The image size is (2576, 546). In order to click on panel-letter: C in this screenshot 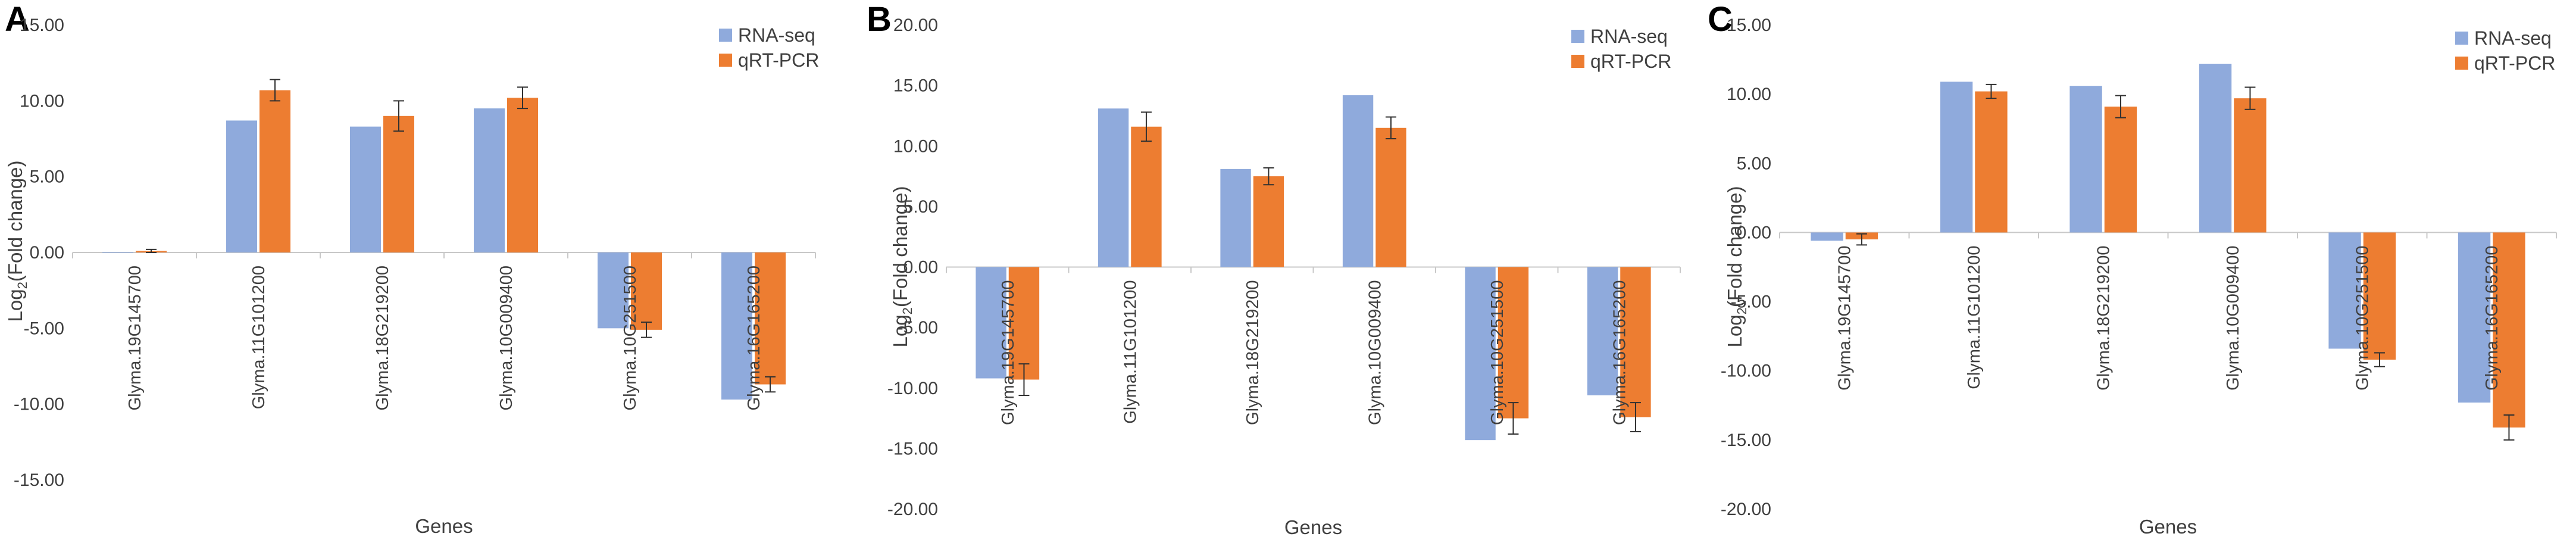, I will do `click(1720, 19)`.